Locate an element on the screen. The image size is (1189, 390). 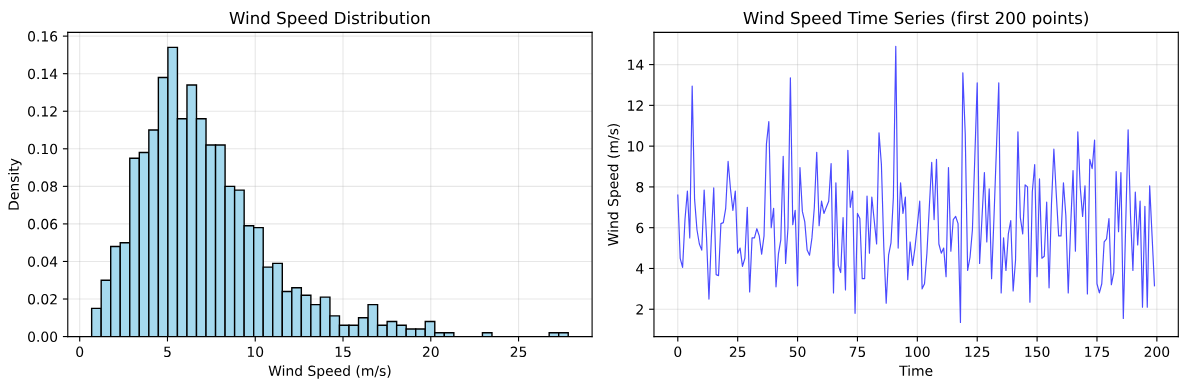
x-tick-label: 150 is located at coordinates (1037, 352).